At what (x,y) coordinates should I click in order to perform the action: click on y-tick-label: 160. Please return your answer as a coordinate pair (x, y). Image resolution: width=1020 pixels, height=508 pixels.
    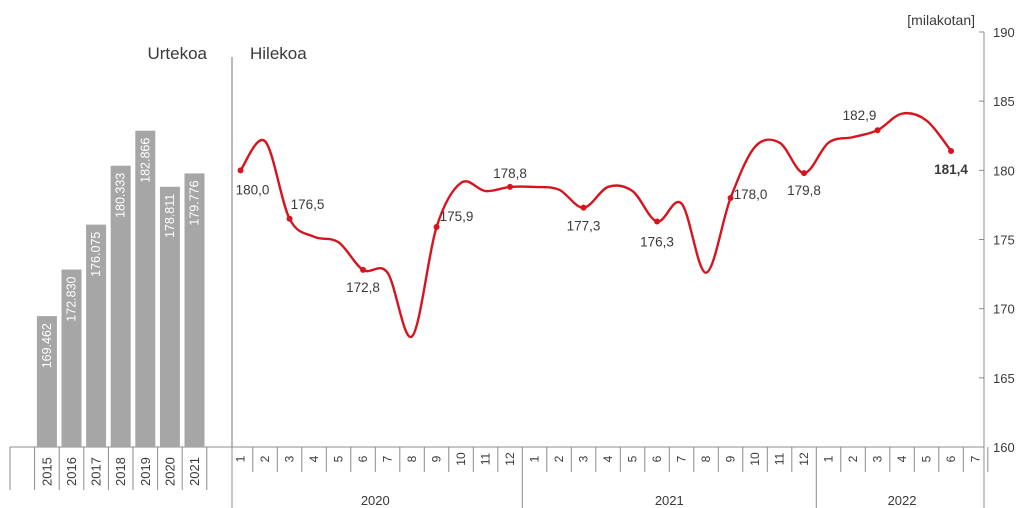
    Looking at the image, I should click on (1004, 447).